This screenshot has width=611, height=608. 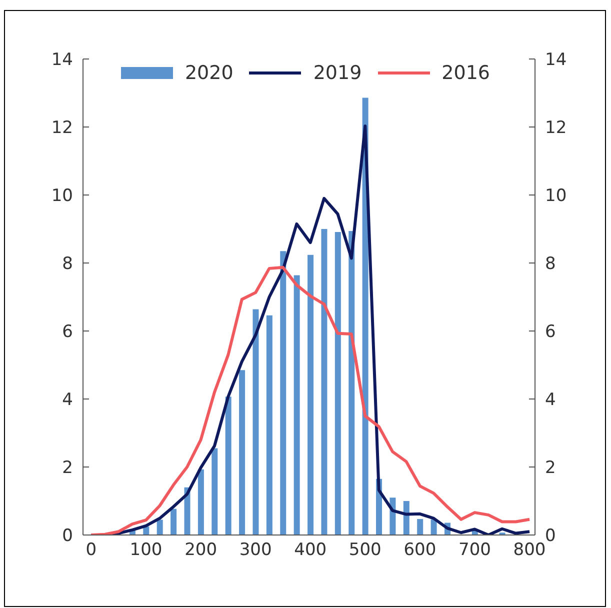 What do you see at coordinates (420, 550) in the screenshot?
I see `x-tick-label: 600` at bounding box center [420, 550].